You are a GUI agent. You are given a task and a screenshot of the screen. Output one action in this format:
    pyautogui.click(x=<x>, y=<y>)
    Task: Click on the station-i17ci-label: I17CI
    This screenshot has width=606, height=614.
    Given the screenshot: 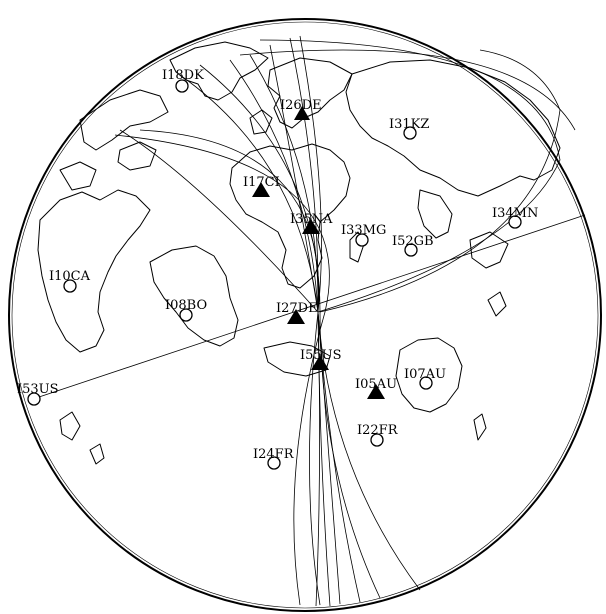 What is the action you would take?
    pyautogui.click(x=261, y=182)
    